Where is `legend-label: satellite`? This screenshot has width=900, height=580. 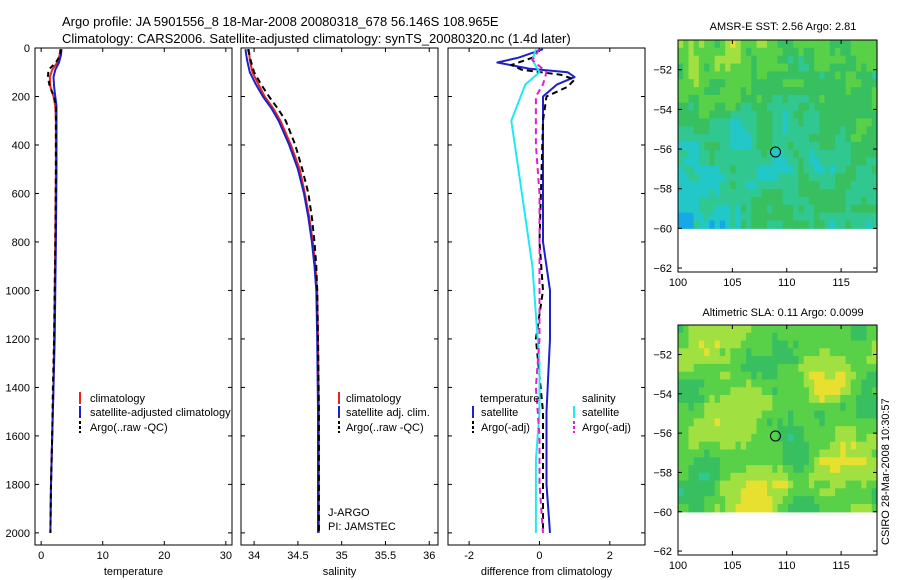 legend-label: satellite is located at coordinates (600, 413).